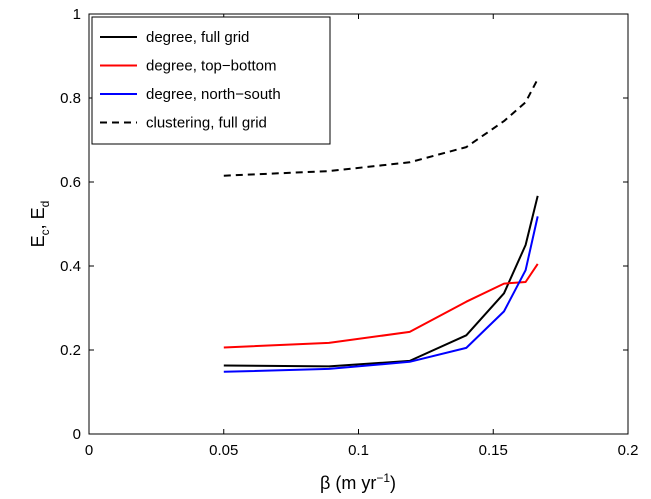  What do you see at coordinates (223, 450) in the screenshot?
I see `x-tick-label: 0.05` at bounding box center [223, 450].